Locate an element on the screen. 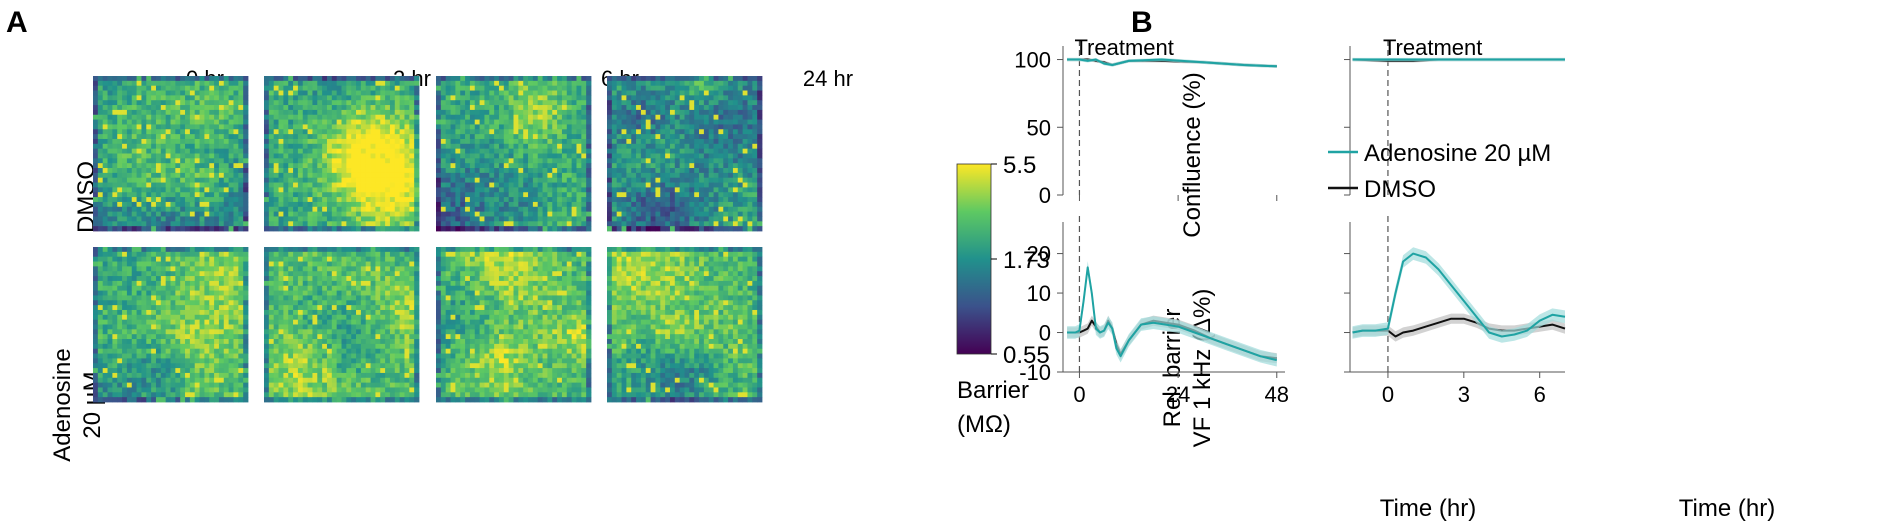  scale-bar-label: 500 µm is located at coordinates (912, 471).